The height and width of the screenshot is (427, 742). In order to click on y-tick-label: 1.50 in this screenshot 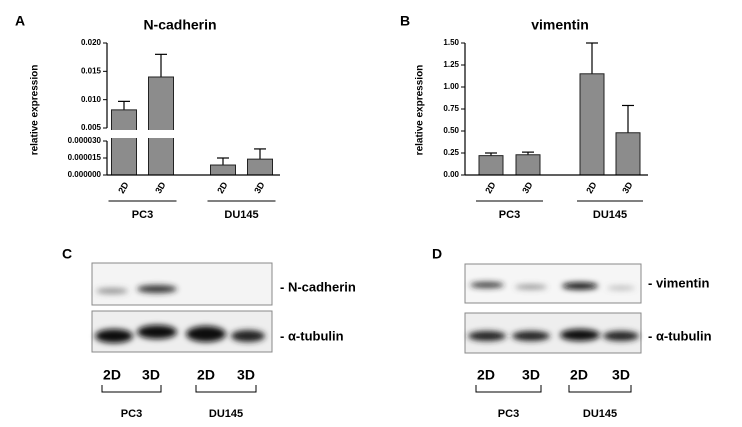, I will do `click(451, 42)`.